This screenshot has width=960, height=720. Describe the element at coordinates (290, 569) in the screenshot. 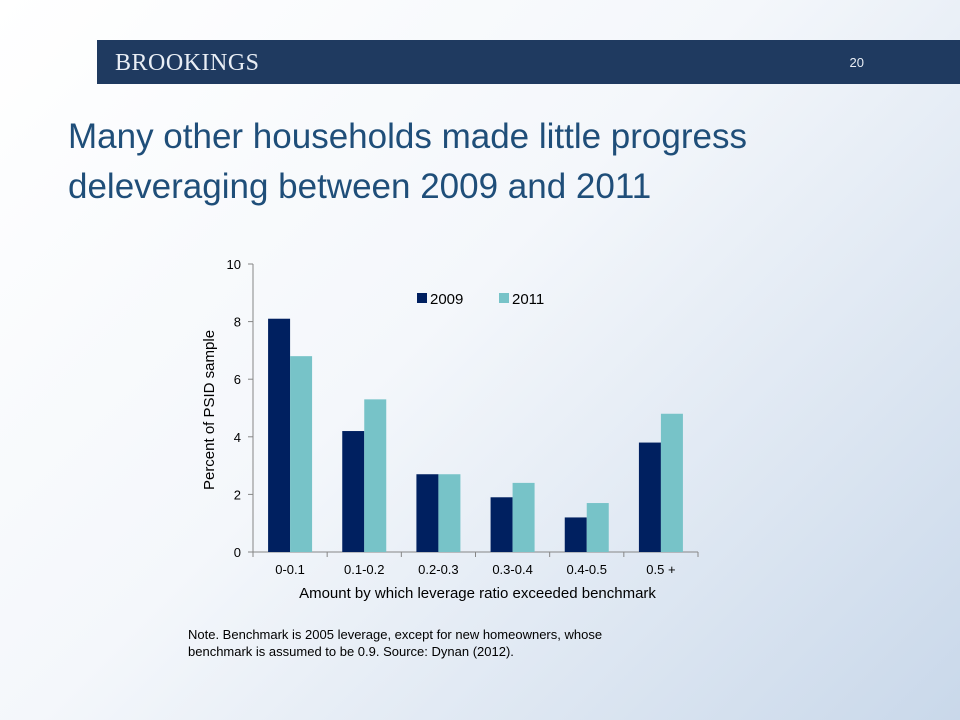

I see `x-tick-label: 0-0.1` at that location.